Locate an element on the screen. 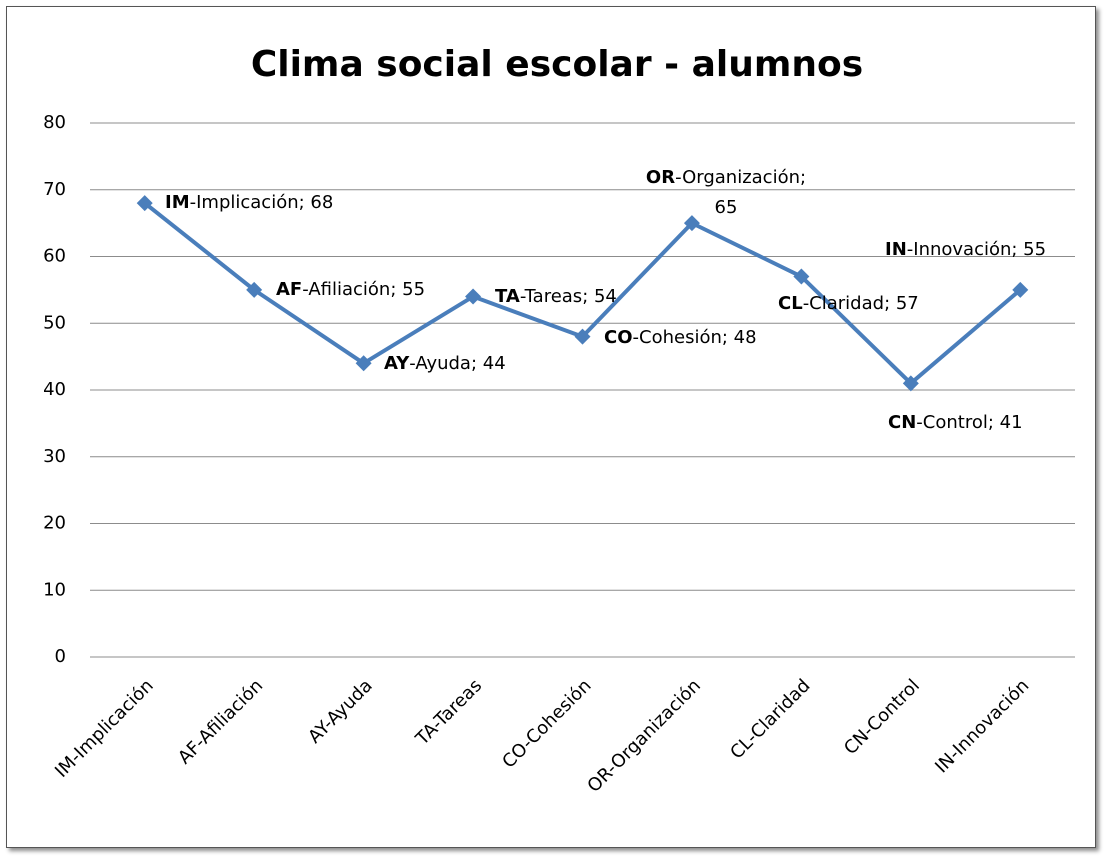 This screenshot has height=859, width=1107. x-tick-label: CO-Cohesión is located at coordinates (546, 723).